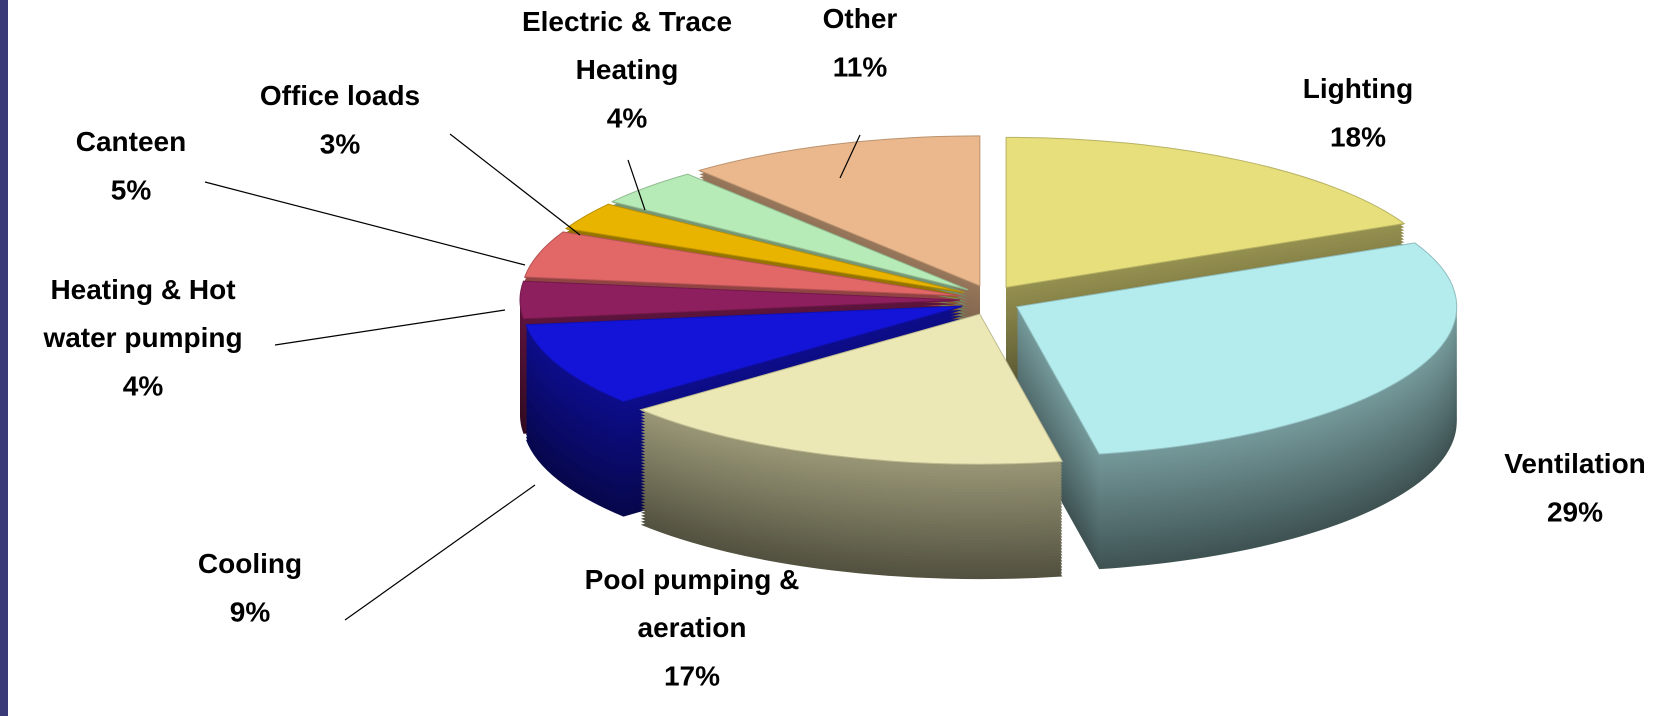  What do you see at coordinates (627, 45) in the screenshot?
I see `category-label: Electric & Trace Heating` at bounding box center [627, 45].